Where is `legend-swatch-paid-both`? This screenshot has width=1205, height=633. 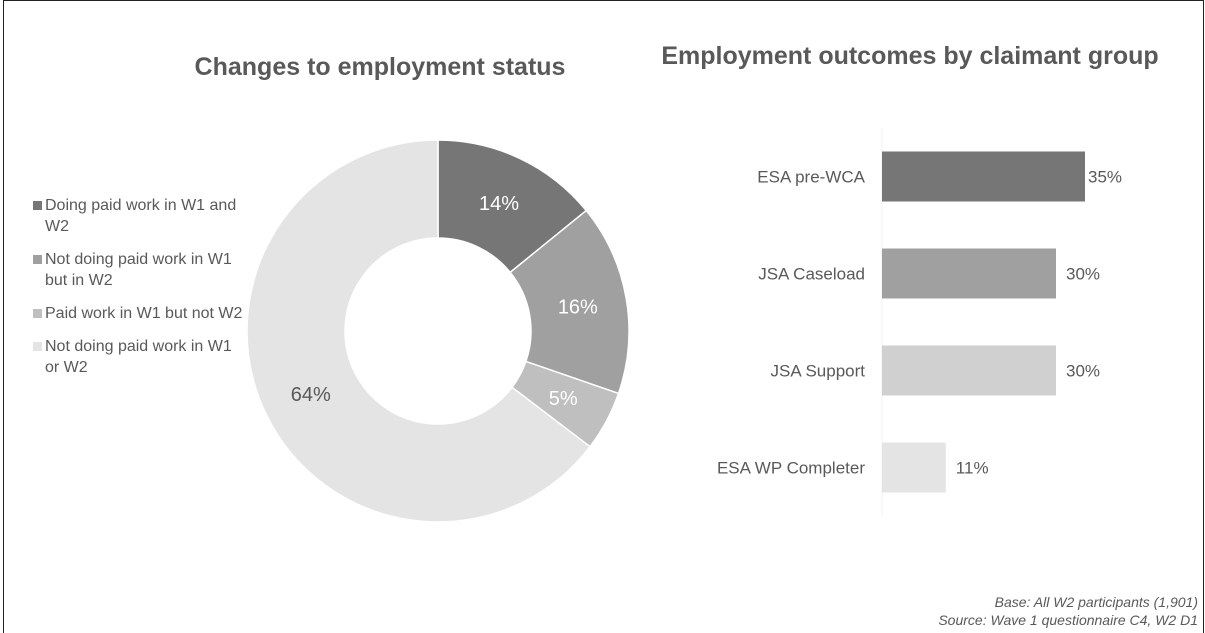 legend-swatch-paid-both is located at coordinates (37, 205).